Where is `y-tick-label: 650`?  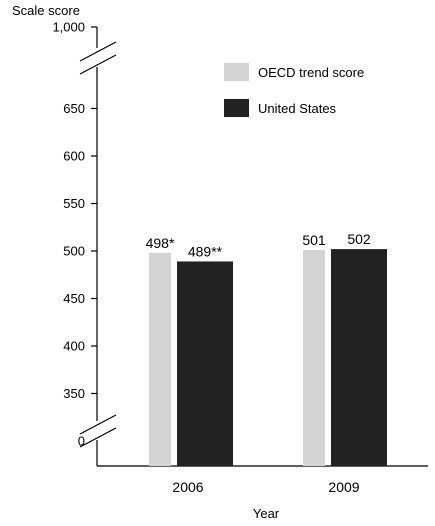 y-tick-label: 650 is located at coordinates (74, 108).